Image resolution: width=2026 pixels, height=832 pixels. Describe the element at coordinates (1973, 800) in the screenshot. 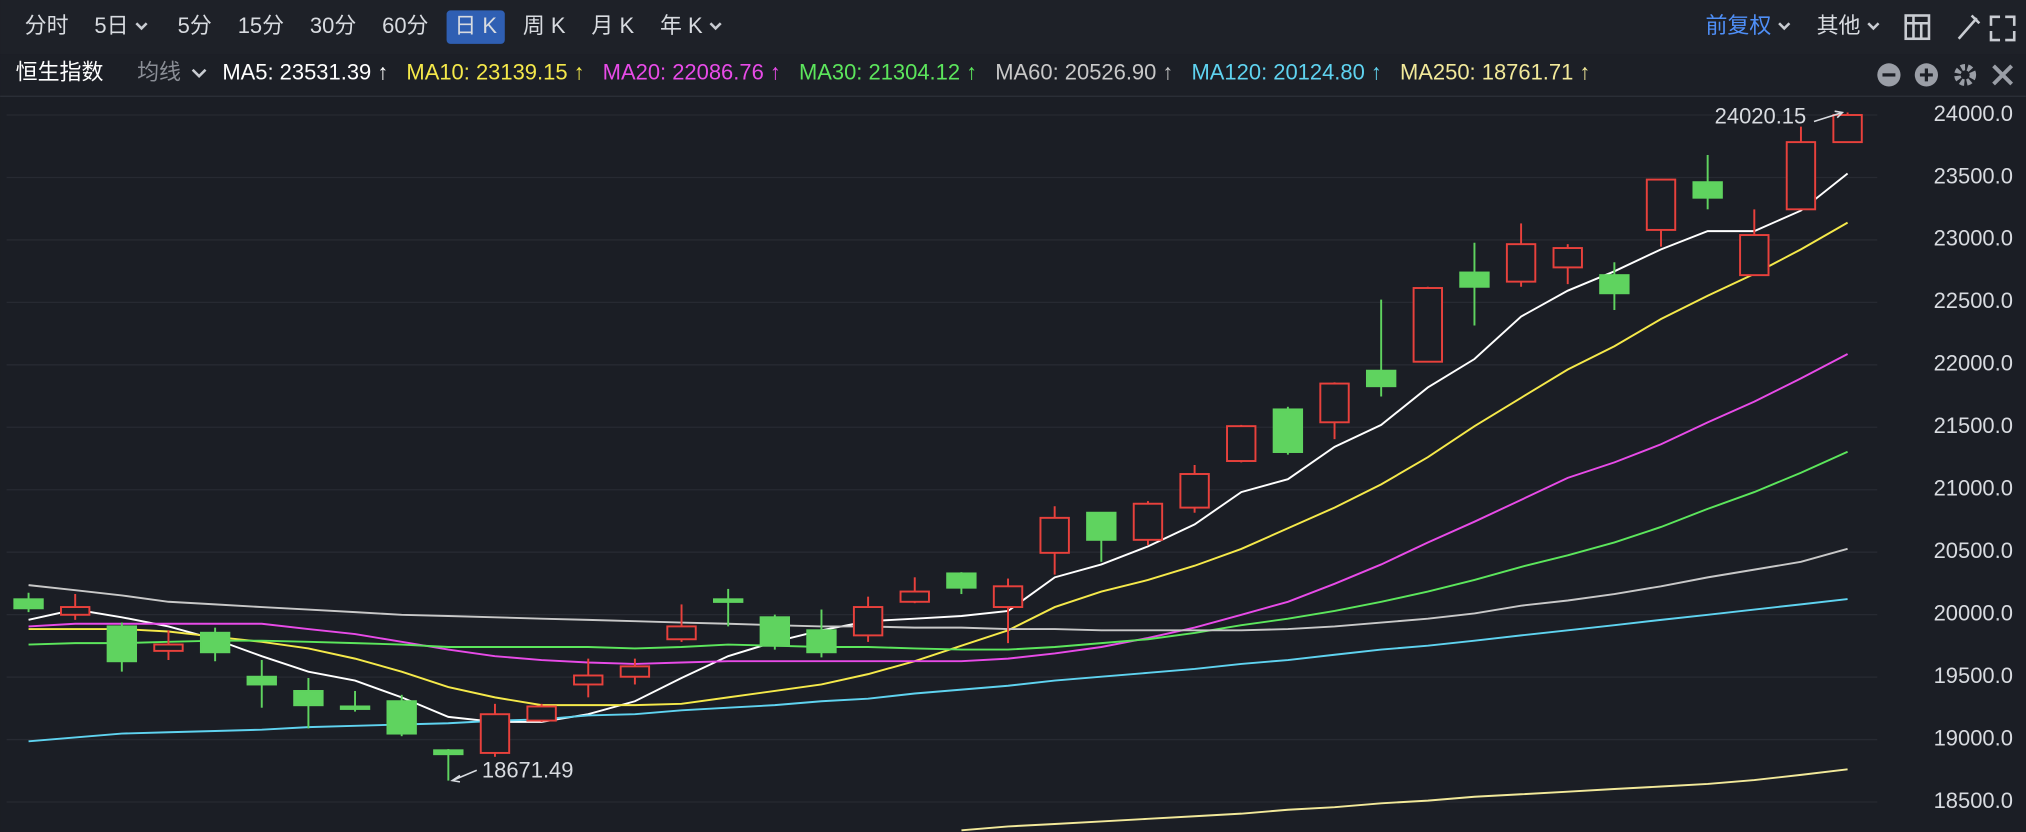

I see `y-tick-label: 18500.0` at that location.